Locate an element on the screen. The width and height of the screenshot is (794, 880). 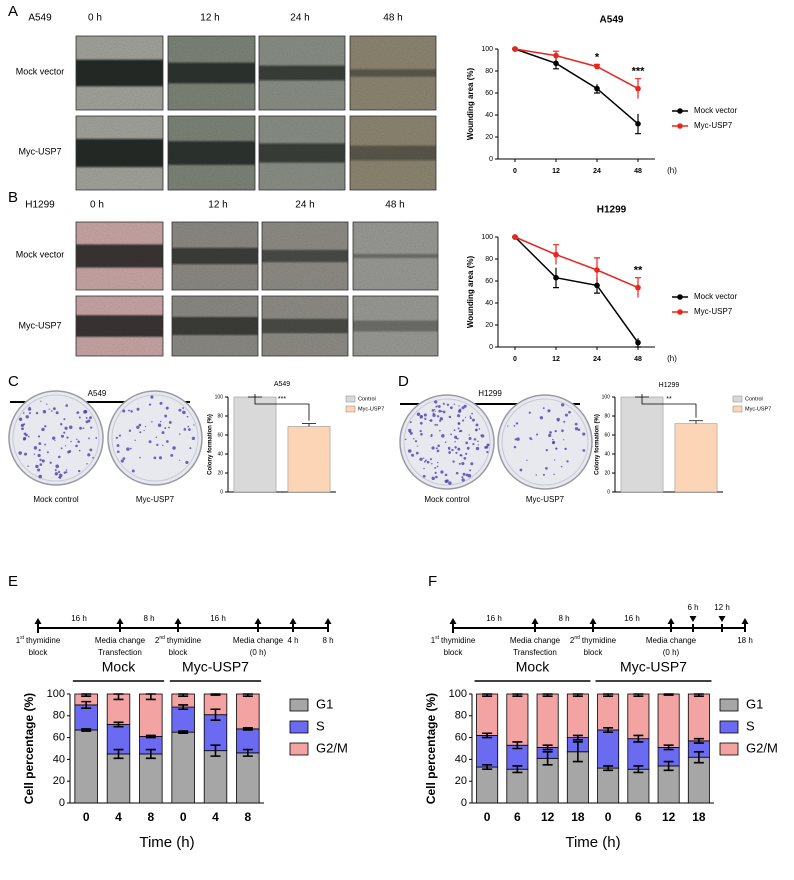
plate-rim is located at coordinates (155, 438).